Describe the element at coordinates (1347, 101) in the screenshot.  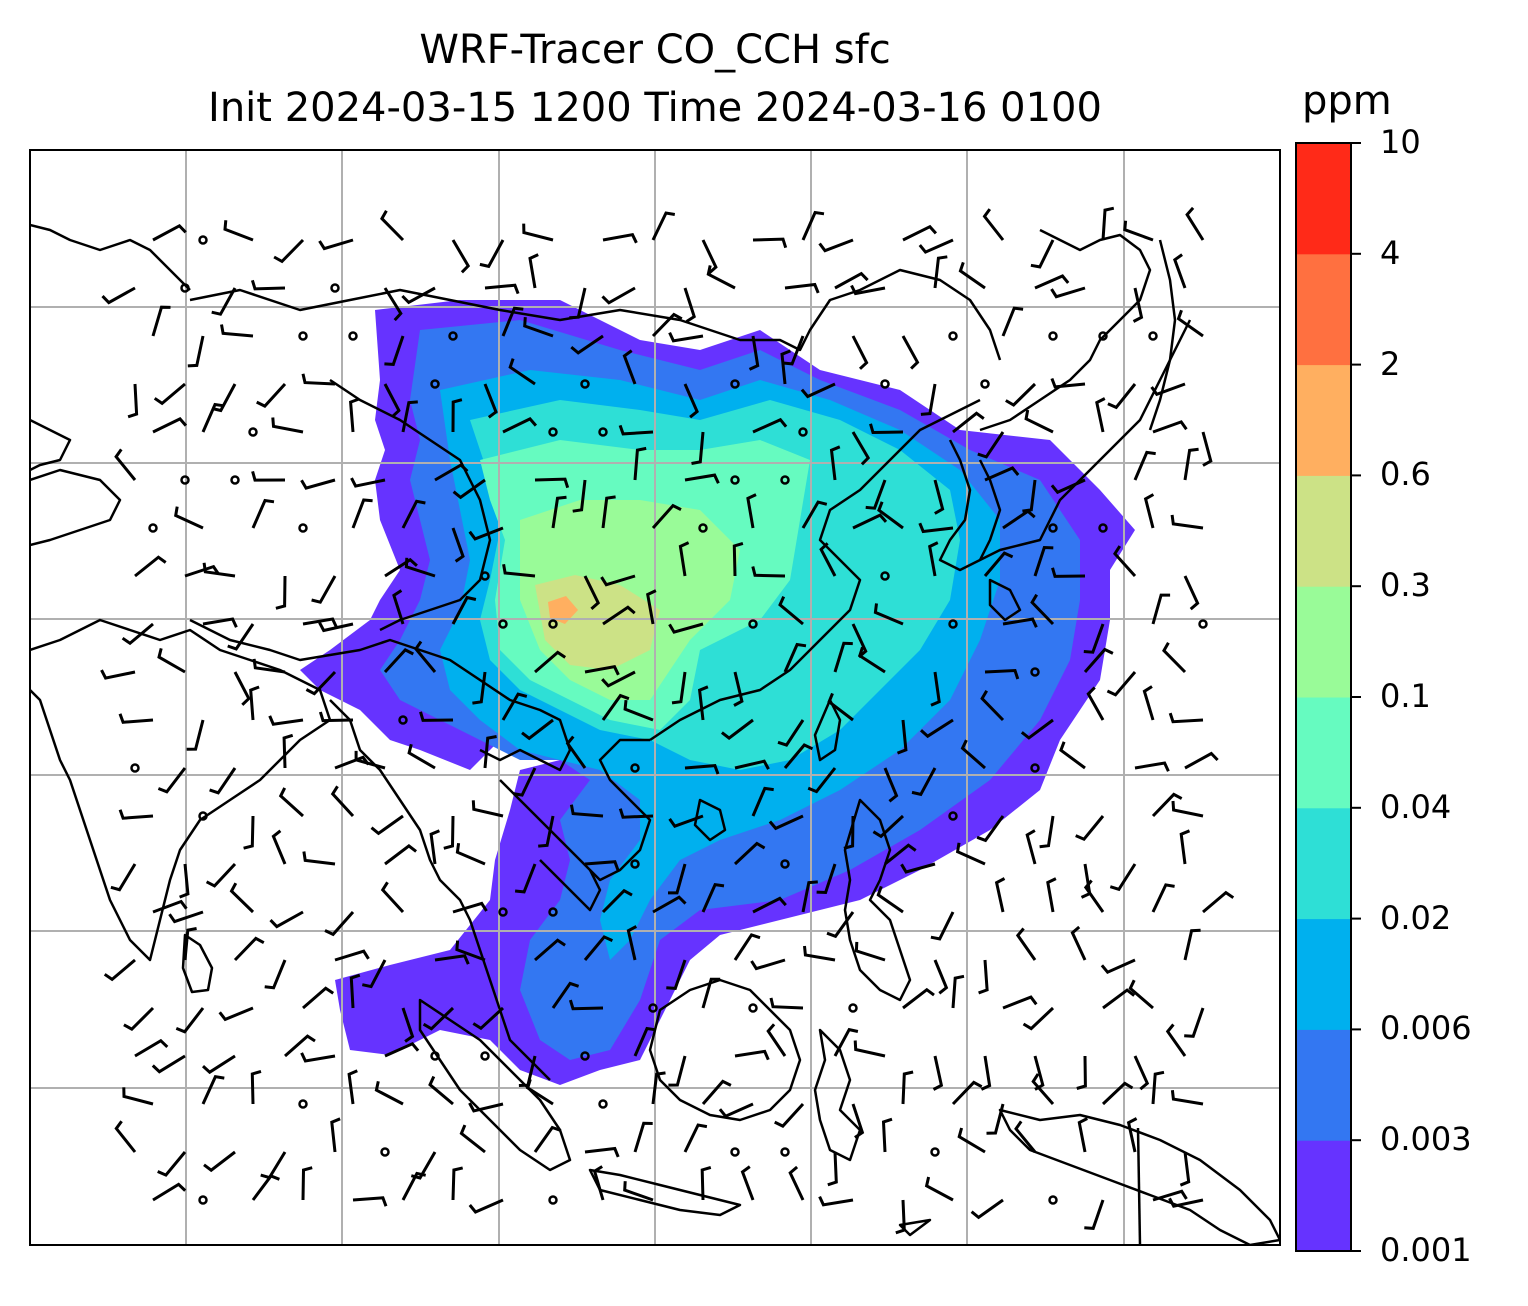
I see `colorbar-unit: ppm` at that location.